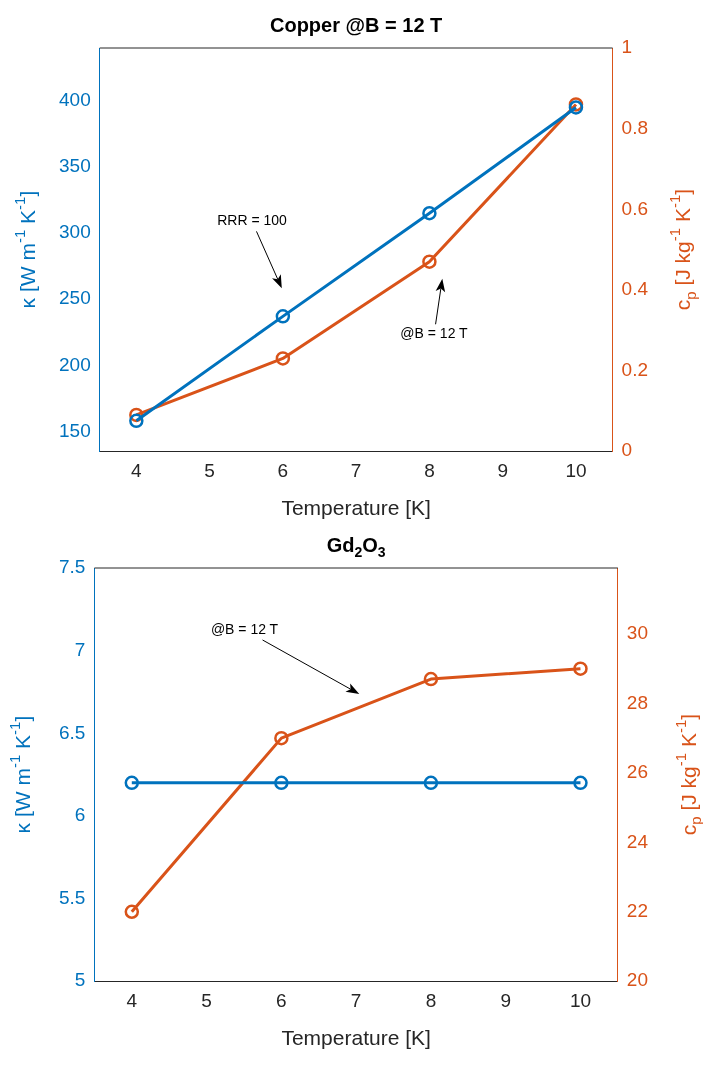 Image resolution: width=711 pixels, height=1066 pixels. Describe the element at coordinates (80, 815) in the screenshot. I see `y-tick-label: 6` at that location.